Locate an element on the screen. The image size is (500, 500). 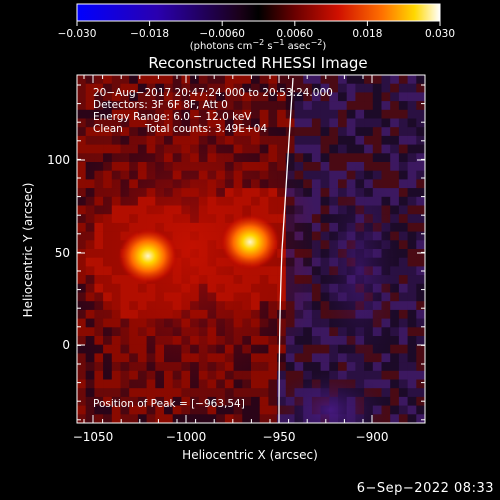
colorbar-tick-label: −0.018 is located at coordinates (149, 34).